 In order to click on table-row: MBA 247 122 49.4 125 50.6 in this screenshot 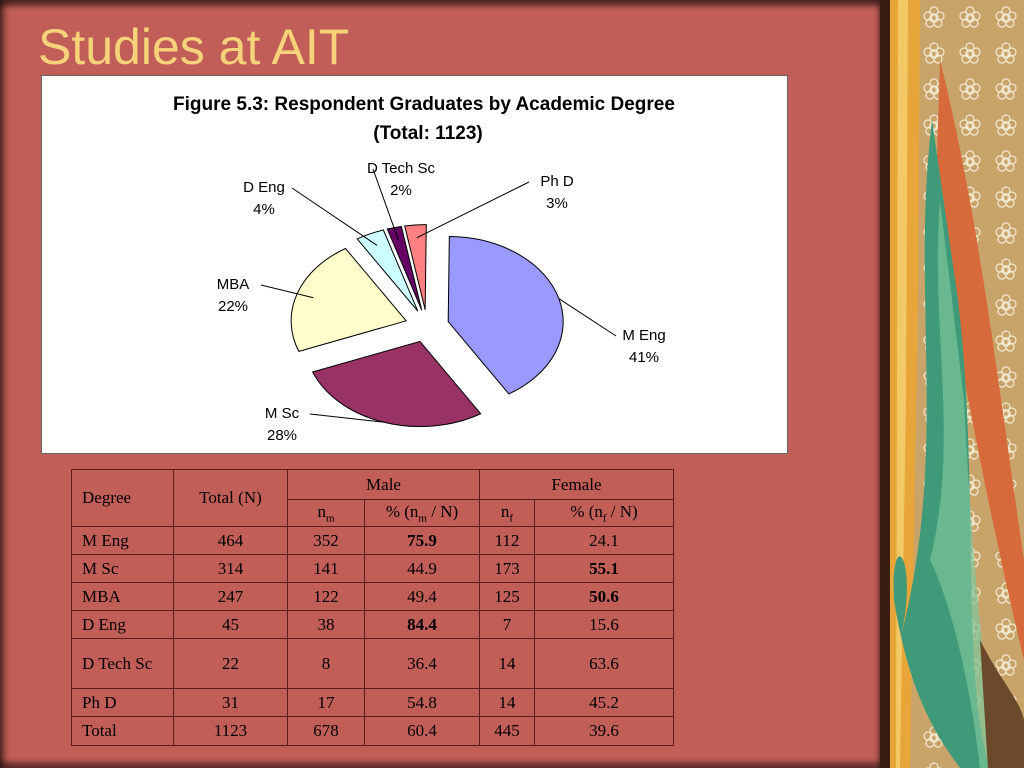, I will do `click(372, 596)`.